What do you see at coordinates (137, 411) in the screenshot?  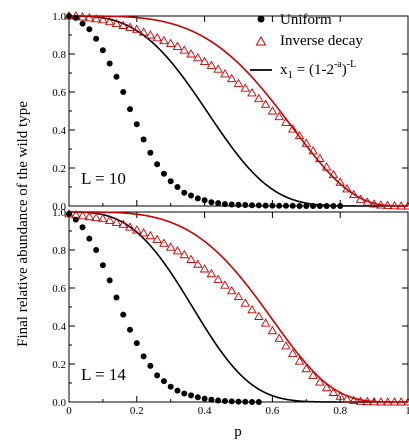 I see `x-tick-label: 0.2` at bounding box center [137, 411].